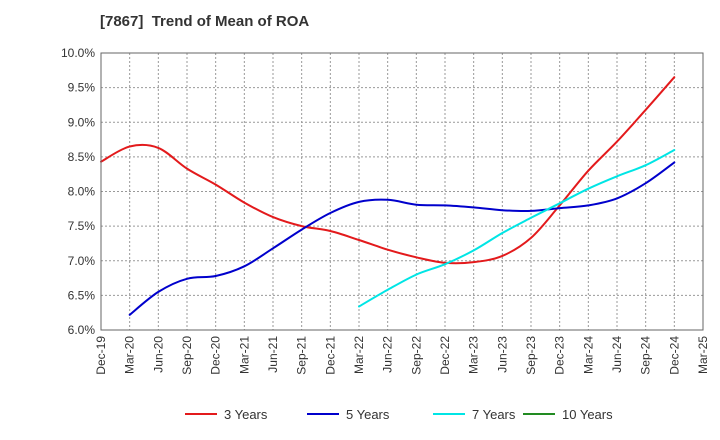 The image size is (720, 440). Describe the element at coordinates (82, 122) in the screenshot. I see `y-tick-label: 9.0%` at that location.